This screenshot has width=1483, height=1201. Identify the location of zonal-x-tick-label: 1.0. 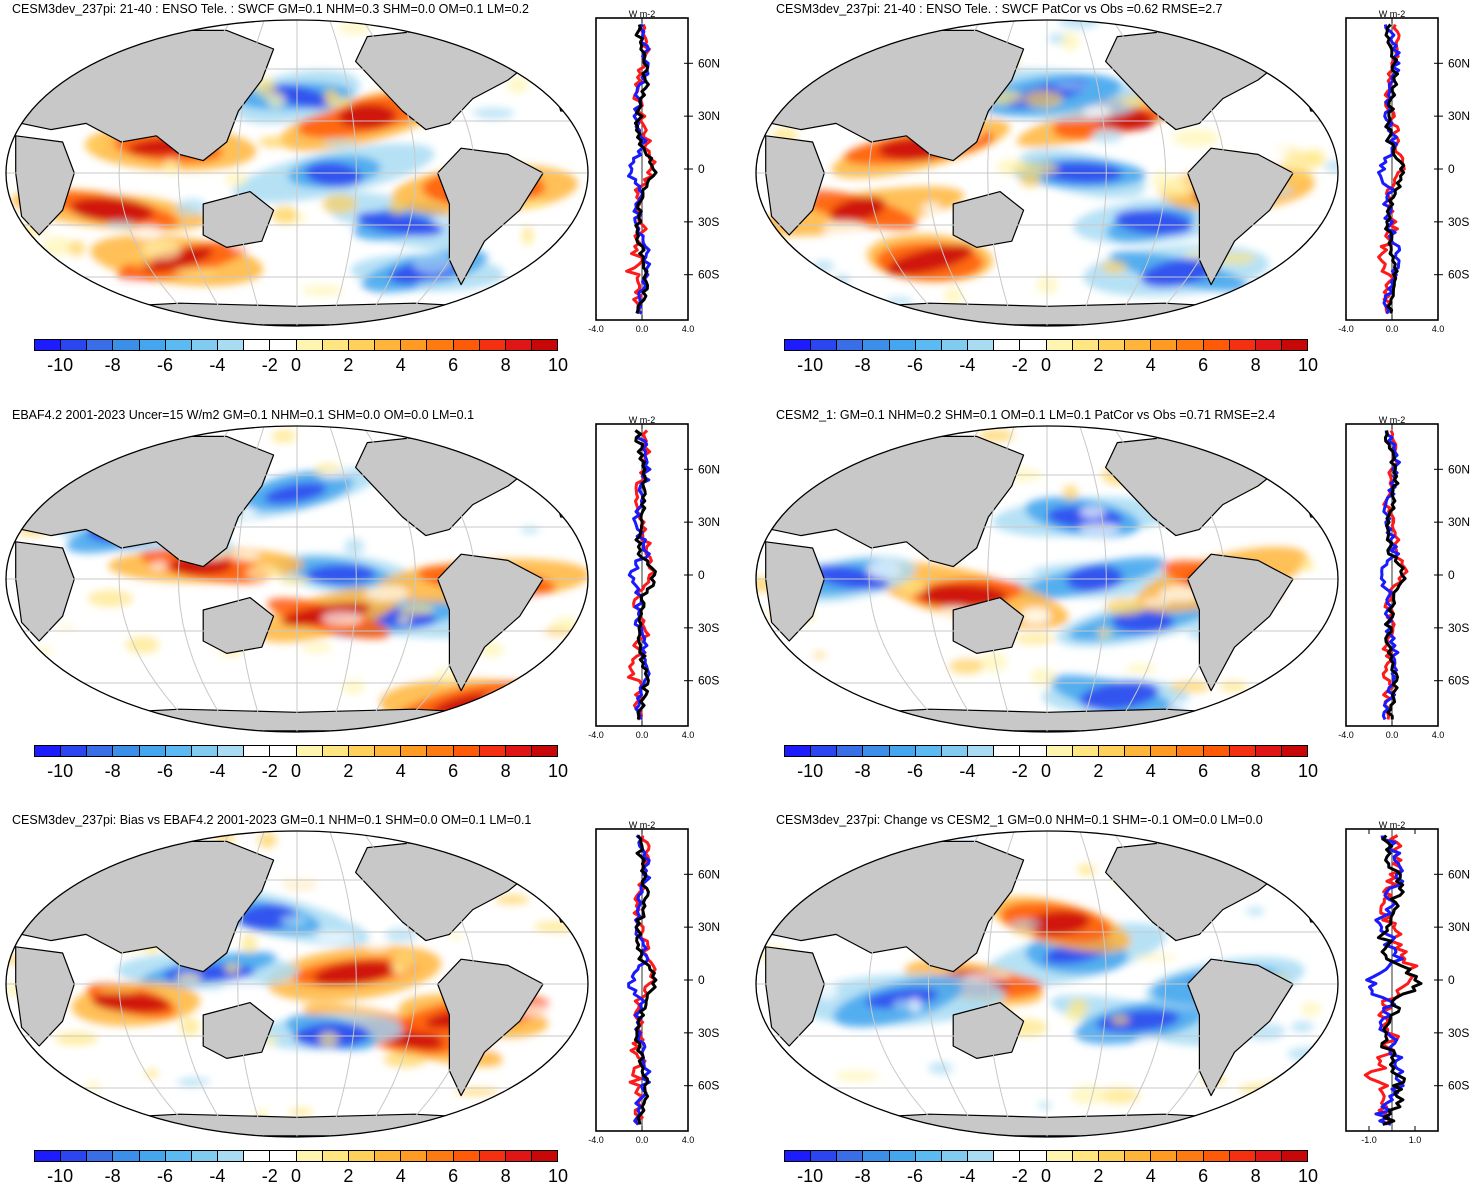
(1415, 1140).